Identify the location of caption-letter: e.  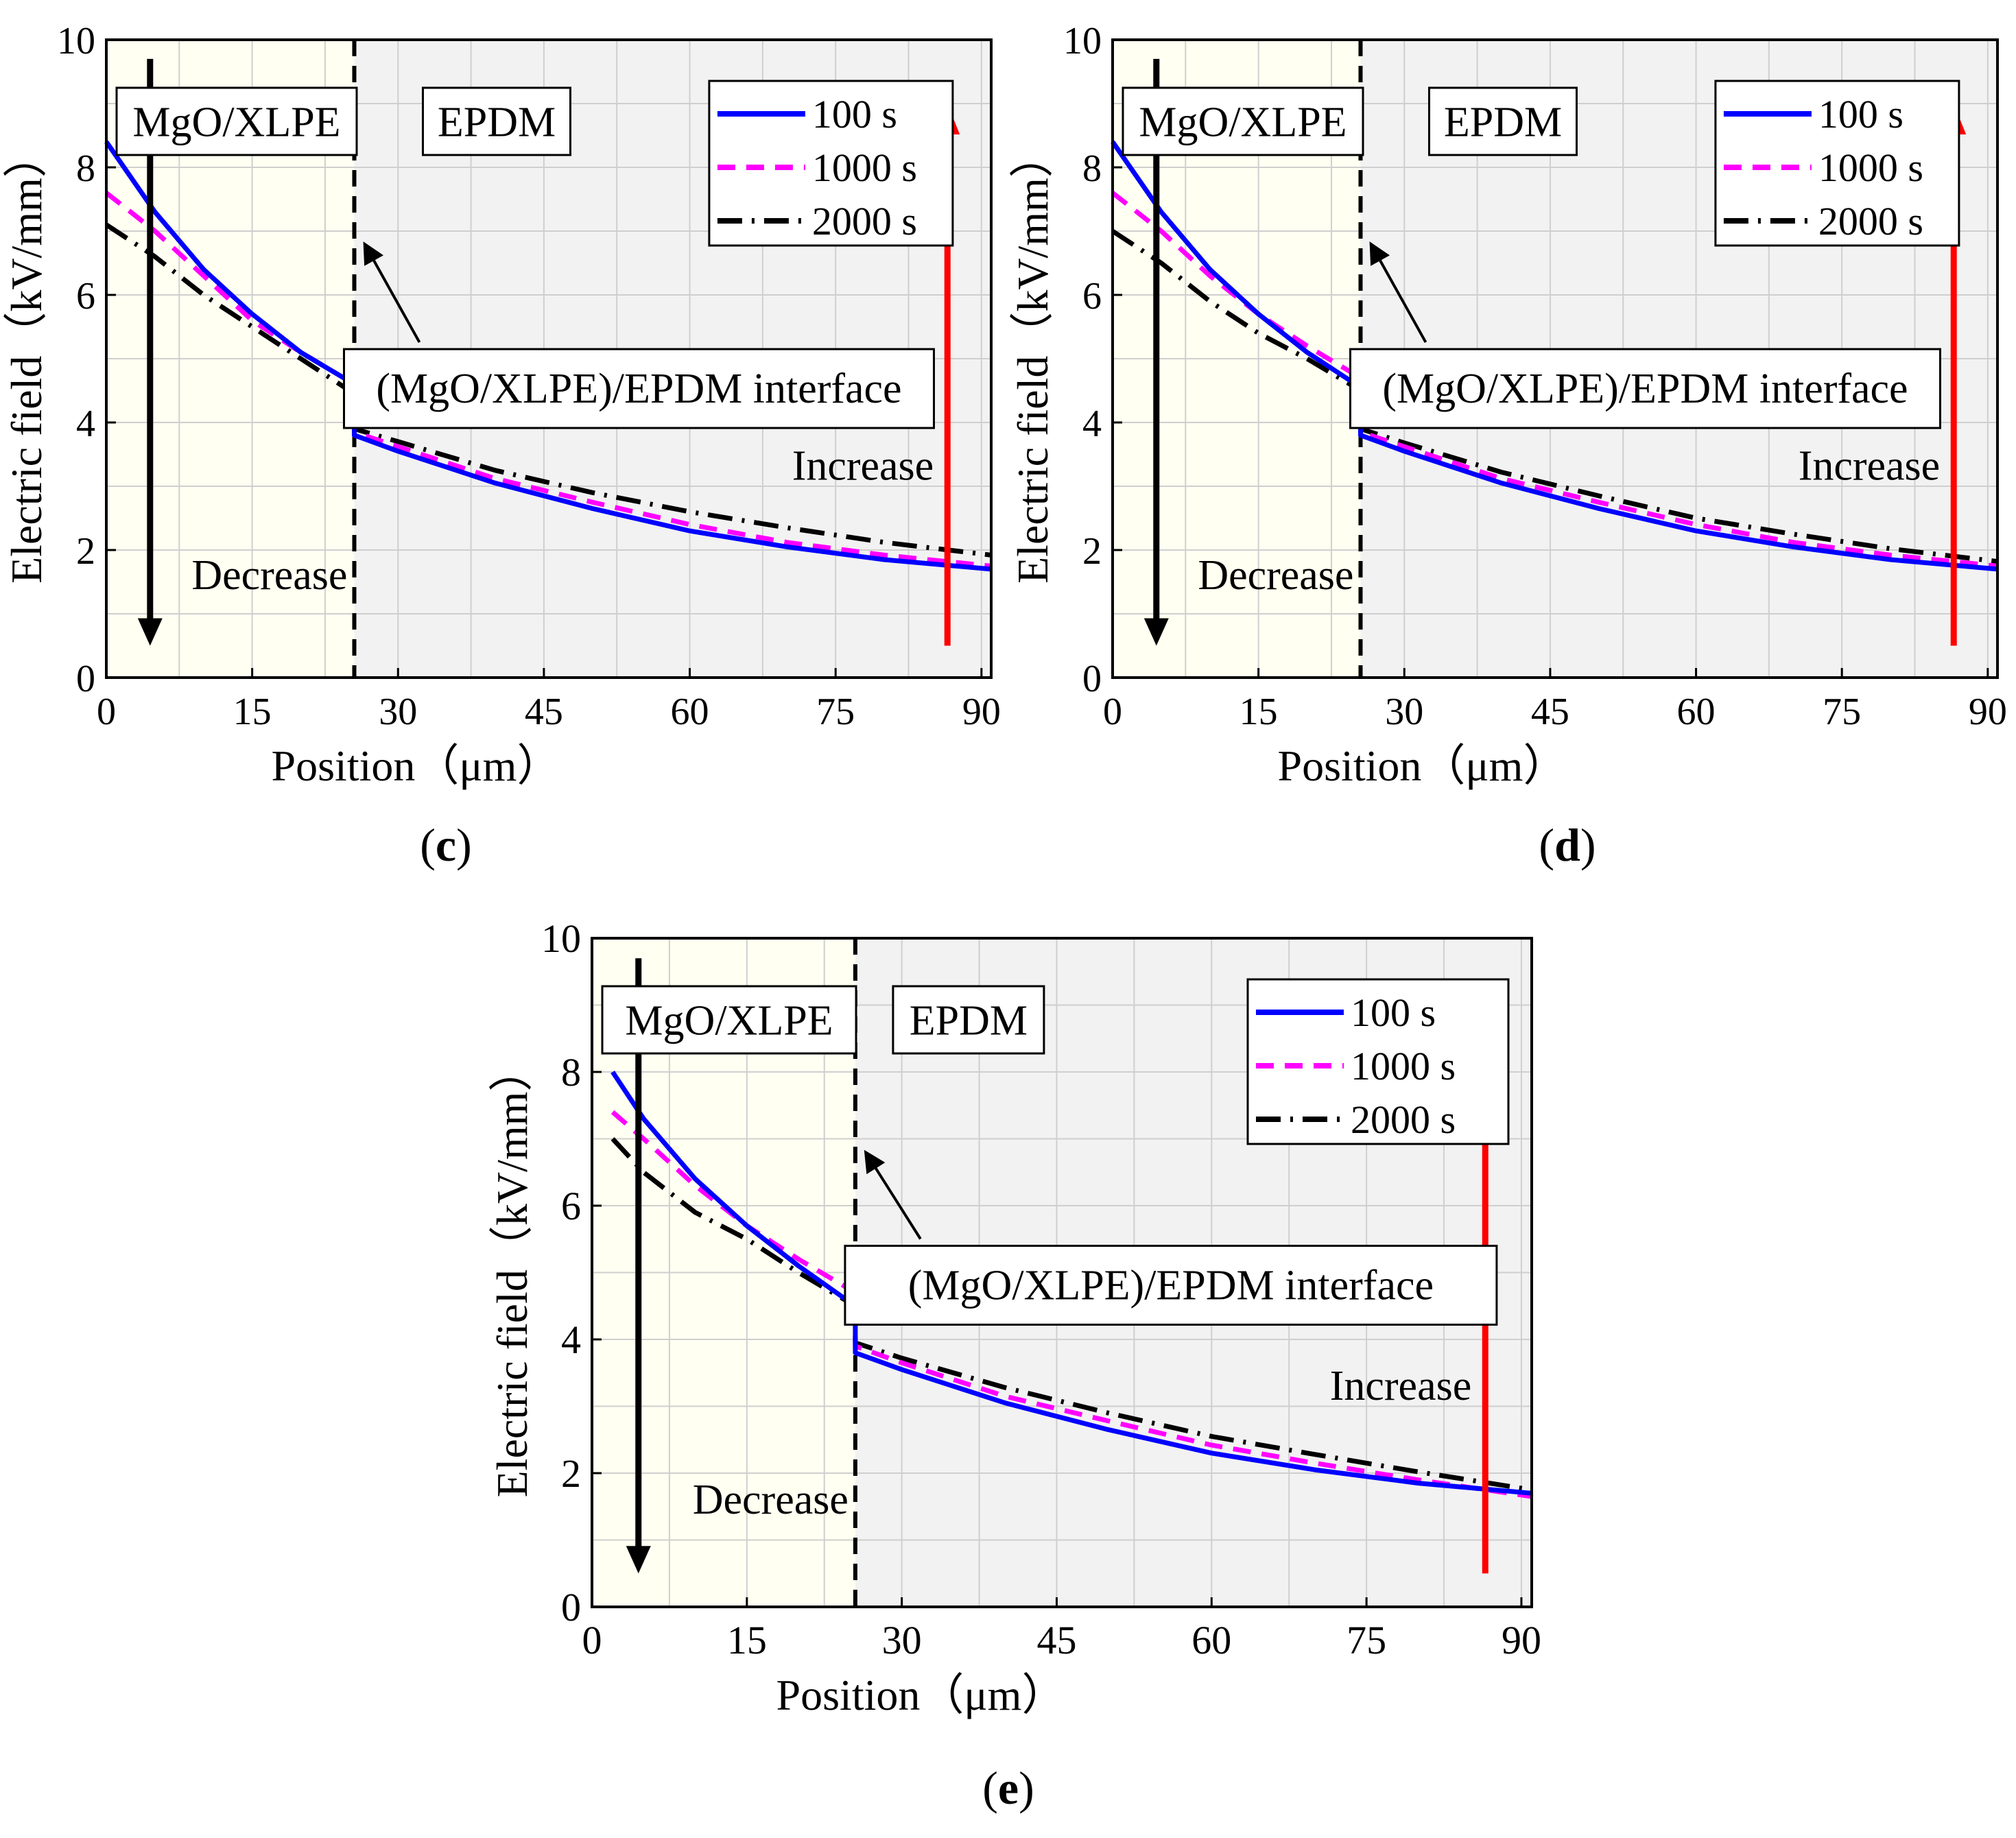
(1008, 1788).